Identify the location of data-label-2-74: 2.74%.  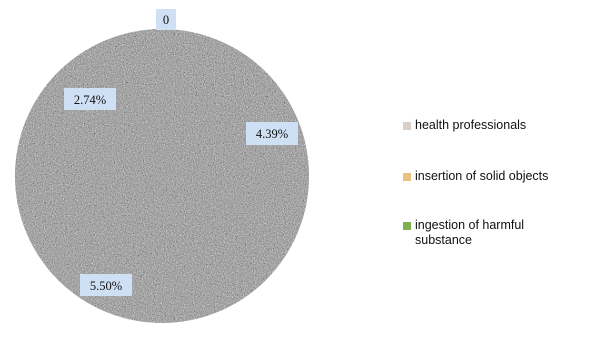
(90, 100).